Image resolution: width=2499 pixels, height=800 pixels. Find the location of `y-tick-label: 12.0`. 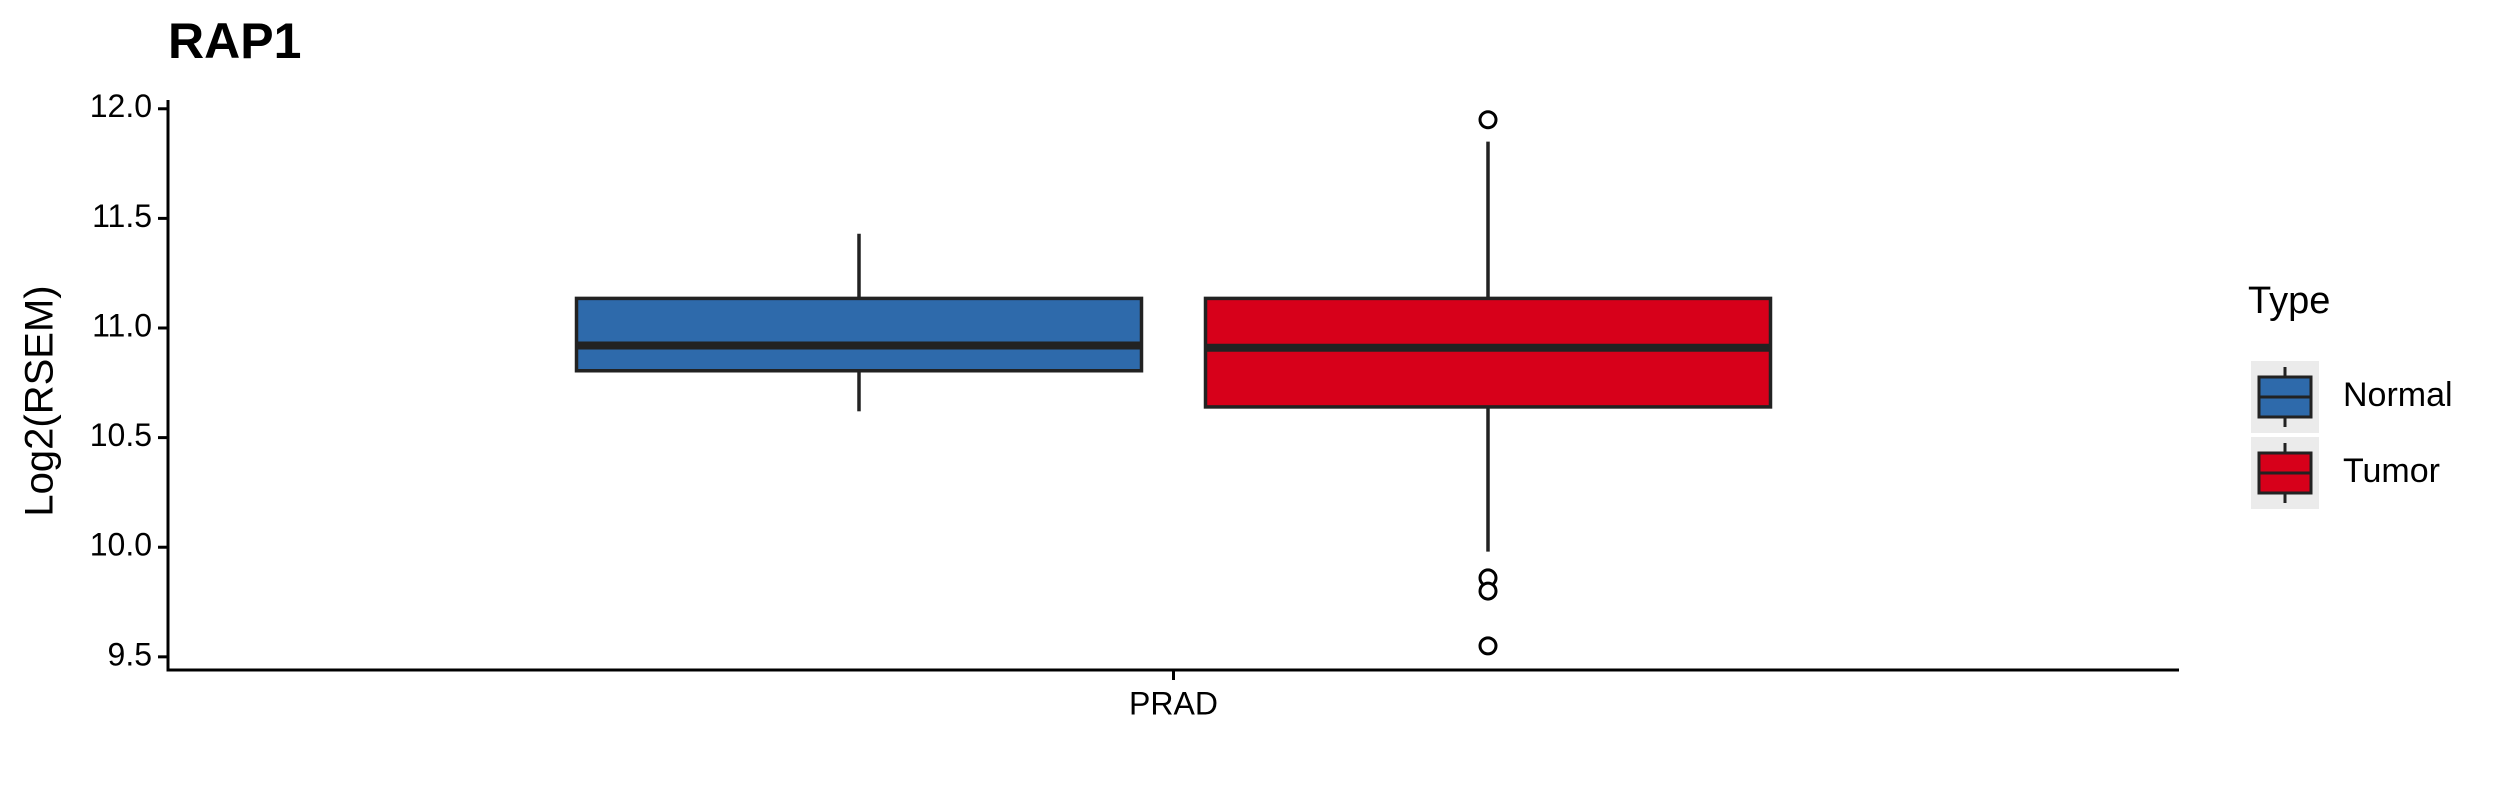

y-tick-label: 12.0 is located at coordinates (121, 106).